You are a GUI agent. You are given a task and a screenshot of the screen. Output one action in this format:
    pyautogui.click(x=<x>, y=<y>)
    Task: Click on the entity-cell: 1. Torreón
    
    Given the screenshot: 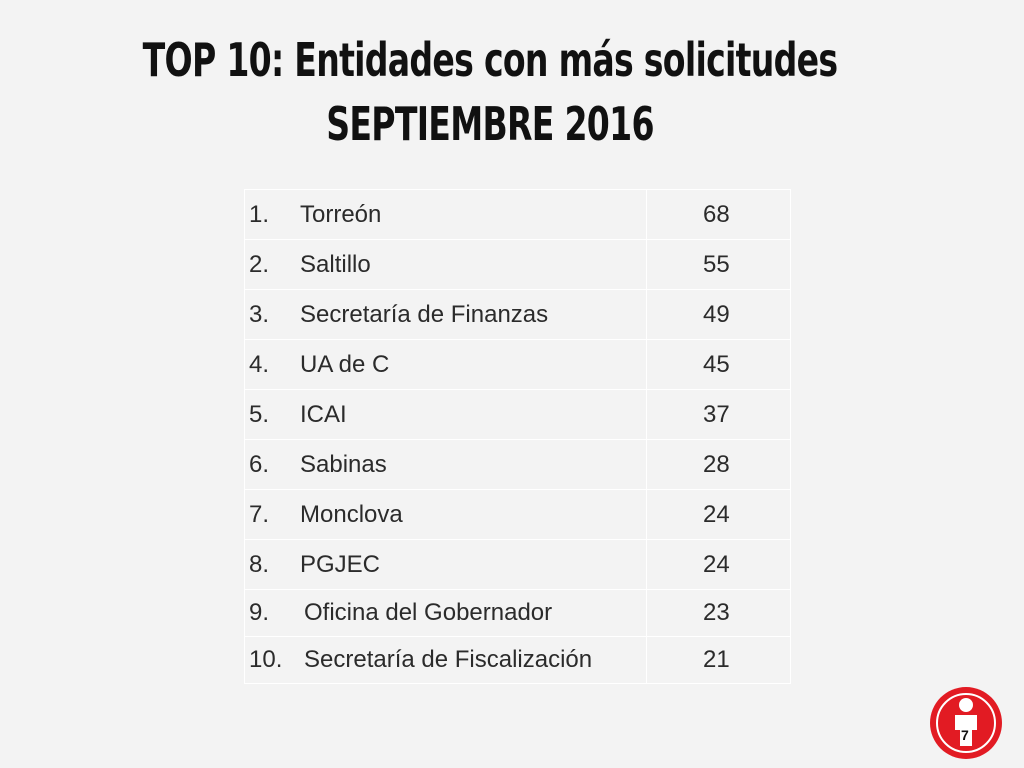 What is the action you would take?
    pyautogui.click(x=445, y=214)
    